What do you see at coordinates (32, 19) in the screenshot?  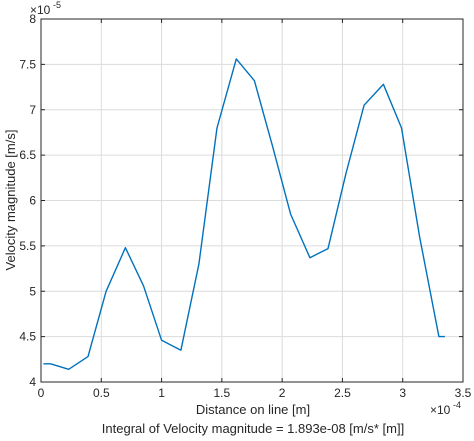 I see `y-tick-label: 8` at bounding box center [32, 19].